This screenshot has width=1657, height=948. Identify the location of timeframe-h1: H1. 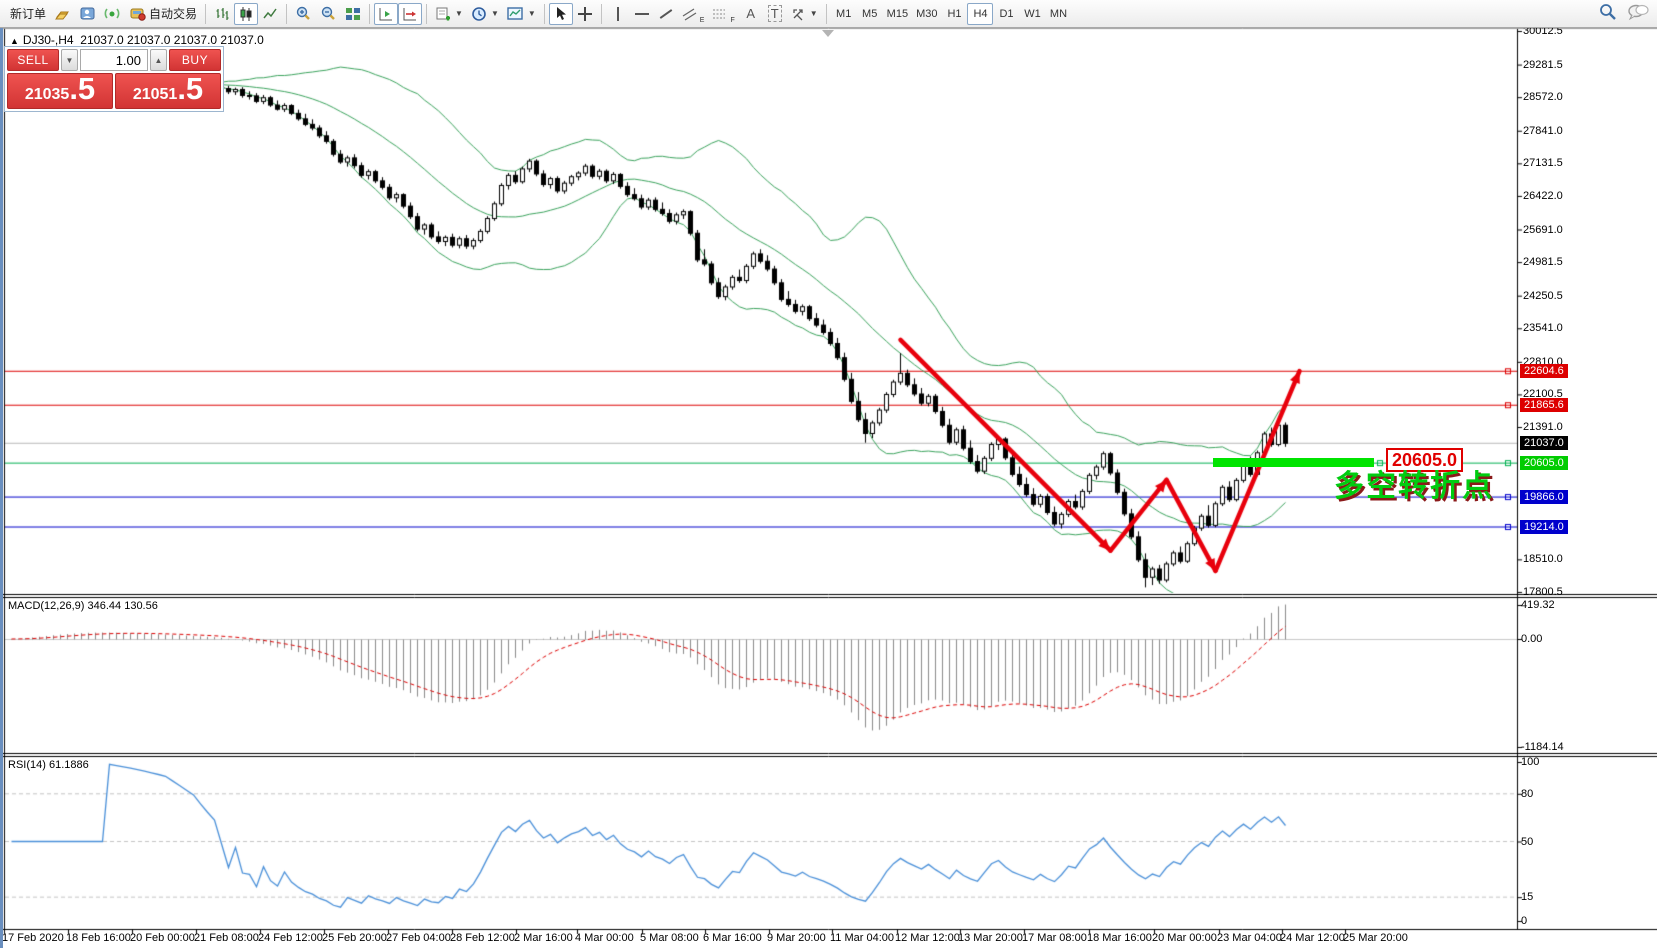
(954, 13).